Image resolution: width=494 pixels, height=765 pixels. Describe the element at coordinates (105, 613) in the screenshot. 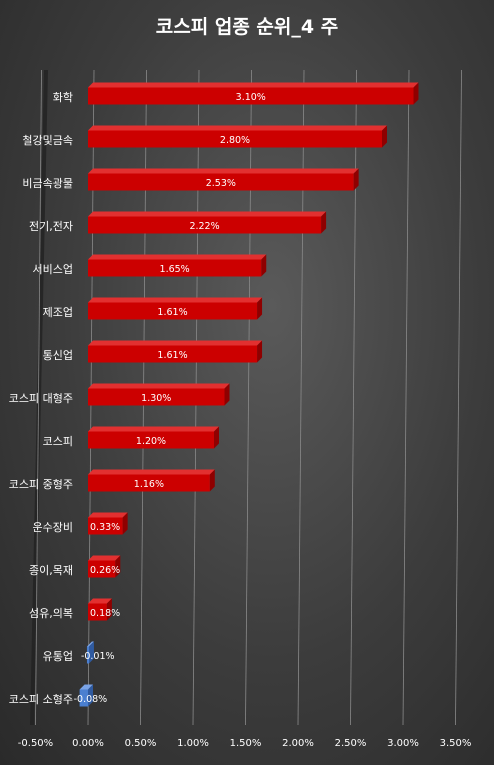

I see `data-label: 0.18%` at that location.